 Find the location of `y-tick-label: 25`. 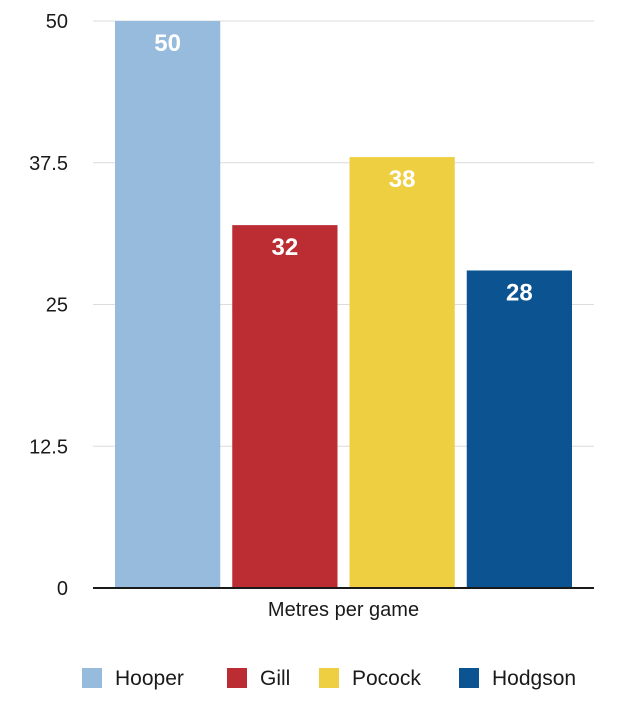

y-tick-label: 25 is located at coordinates (57, 306).